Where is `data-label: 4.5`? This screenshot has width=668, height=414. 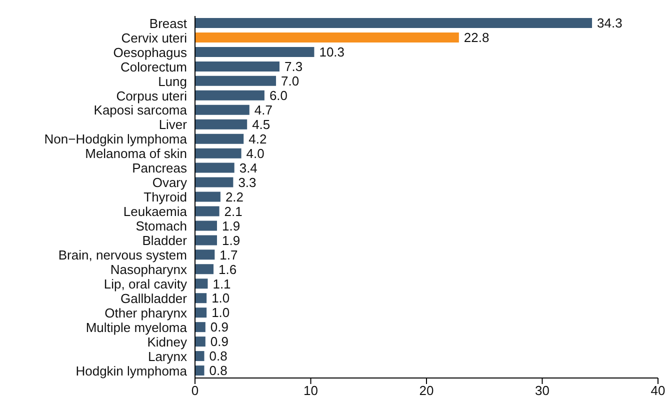
data-label: 4.5 is located at coordinates (261, 124).